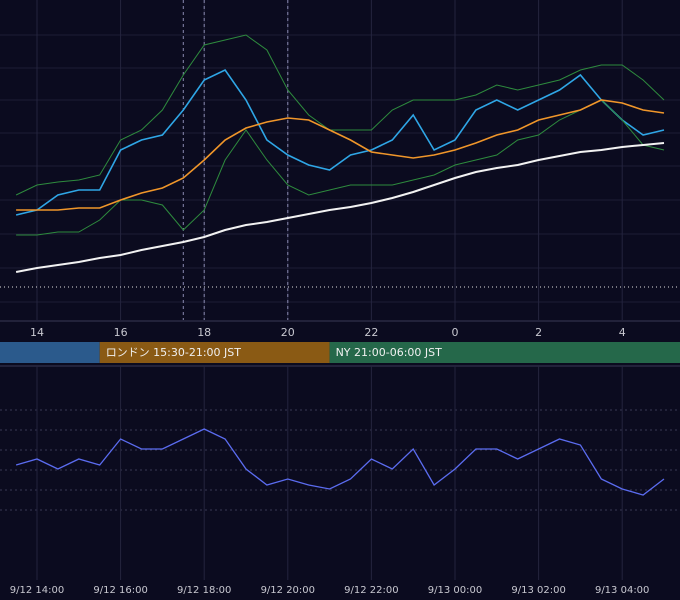 This screenshot has height=600, width=680. What do you see at coordinates (37, 332) in the screenshot?
I see `x-tick-label: 14` at bounding box center [37, 332].